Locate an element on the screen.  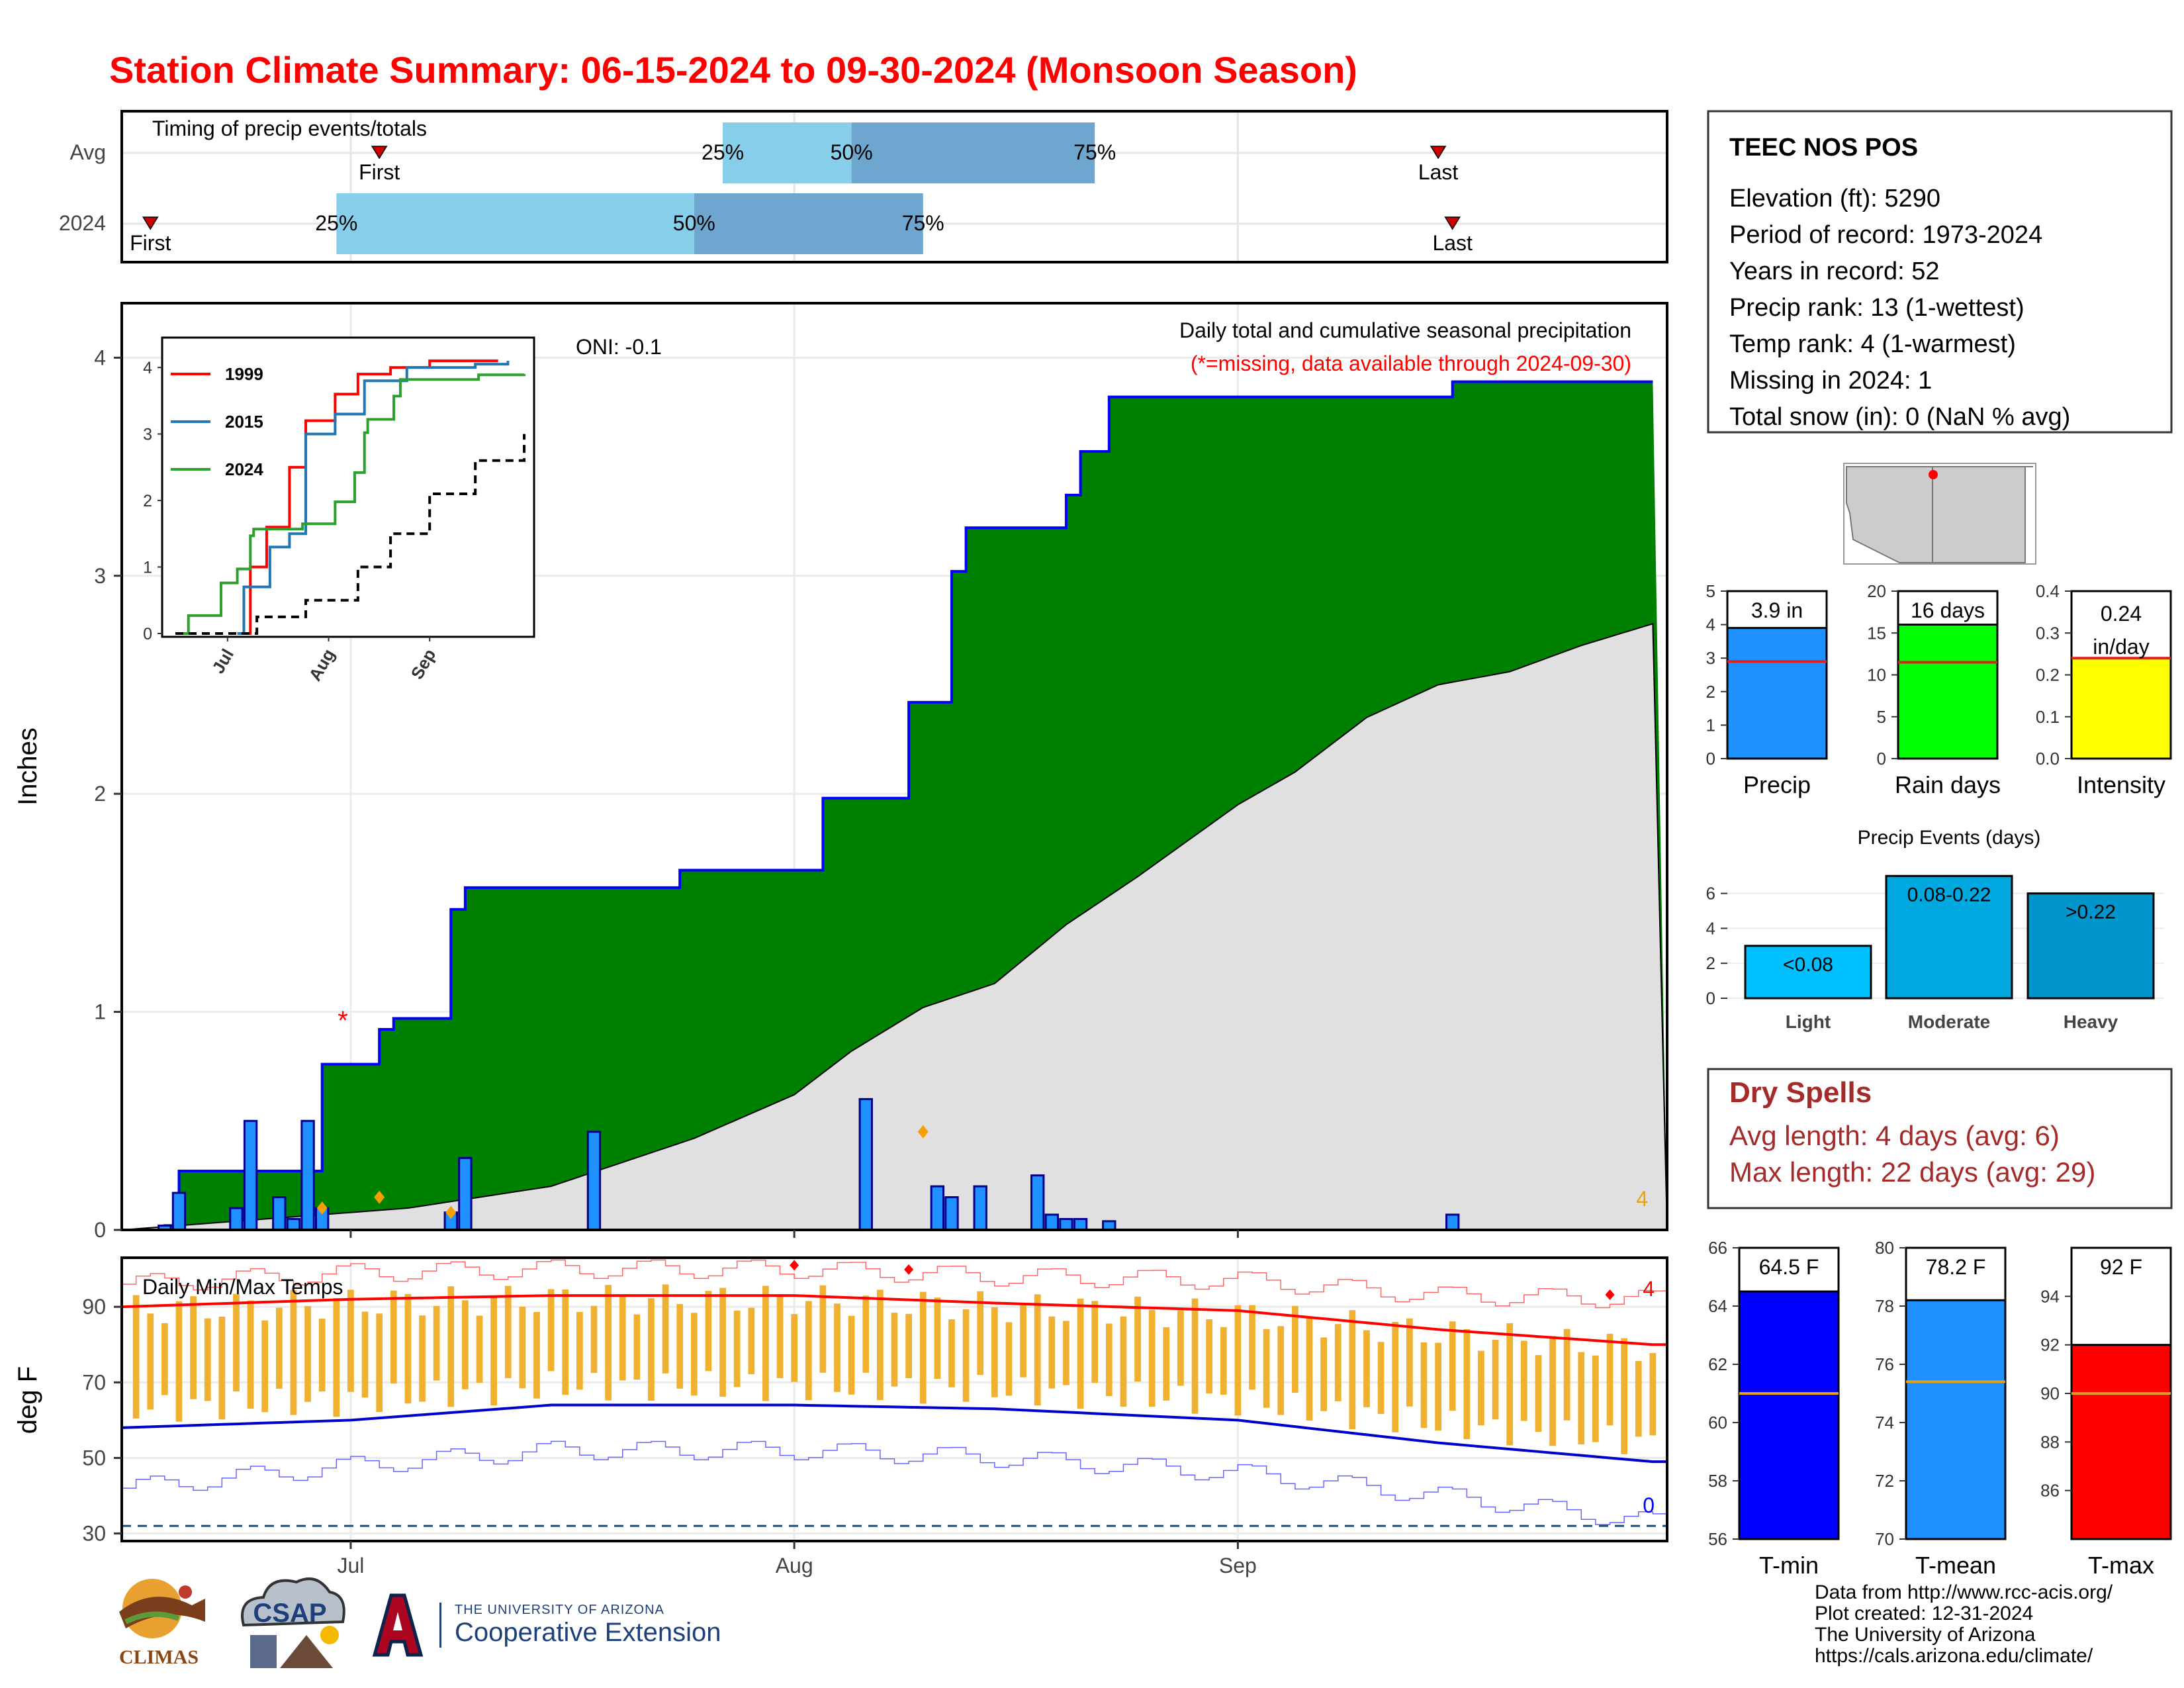
station-line: Temp rank: 4 (1-warmest) is located at coordinates (1872, 344).